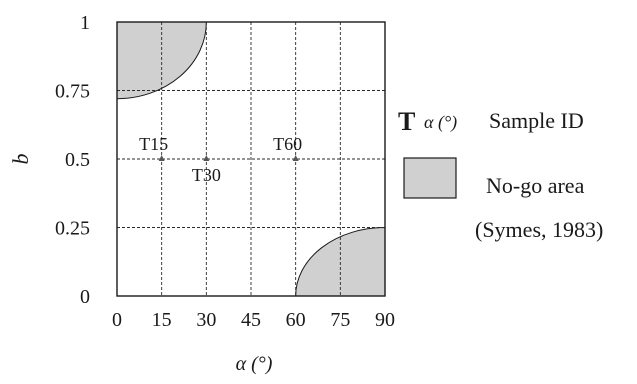 This screenshot has height=384, width=637. I want to click on x-axis-label: α (°), so click(254, 364).